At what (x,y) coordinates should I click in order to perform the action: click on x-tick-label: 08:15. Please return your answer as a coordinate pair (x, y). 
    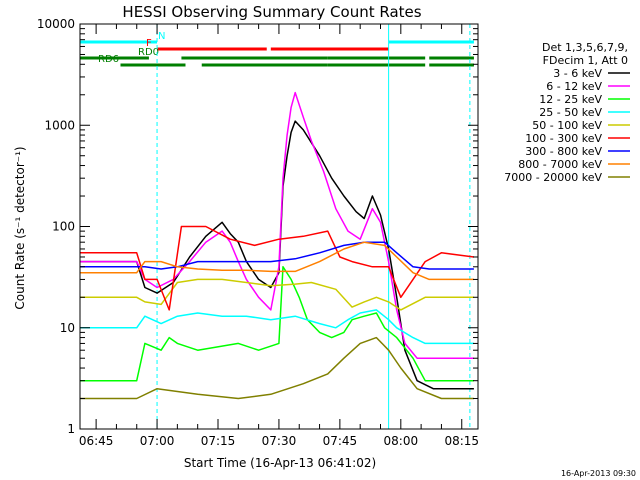
    Looking at the image, I should click on (461, 441).